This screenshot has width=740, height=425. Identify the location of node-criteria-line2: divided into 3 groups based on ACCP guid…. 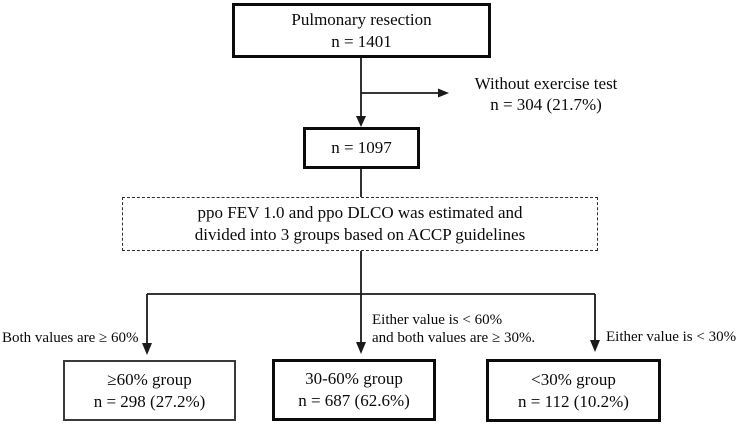
(360, 234).